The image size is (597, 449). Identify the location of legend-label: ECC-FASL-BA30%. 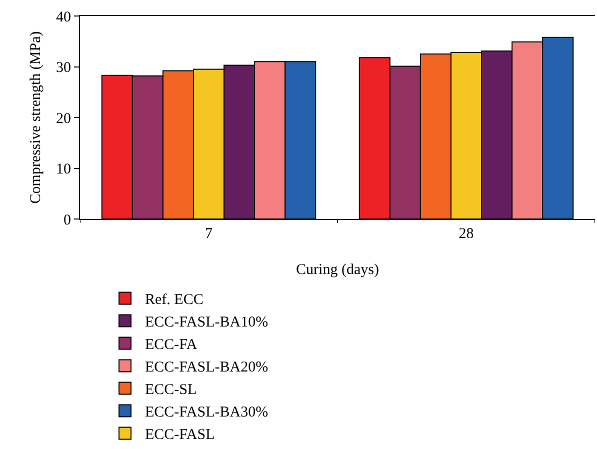
(206, 412).